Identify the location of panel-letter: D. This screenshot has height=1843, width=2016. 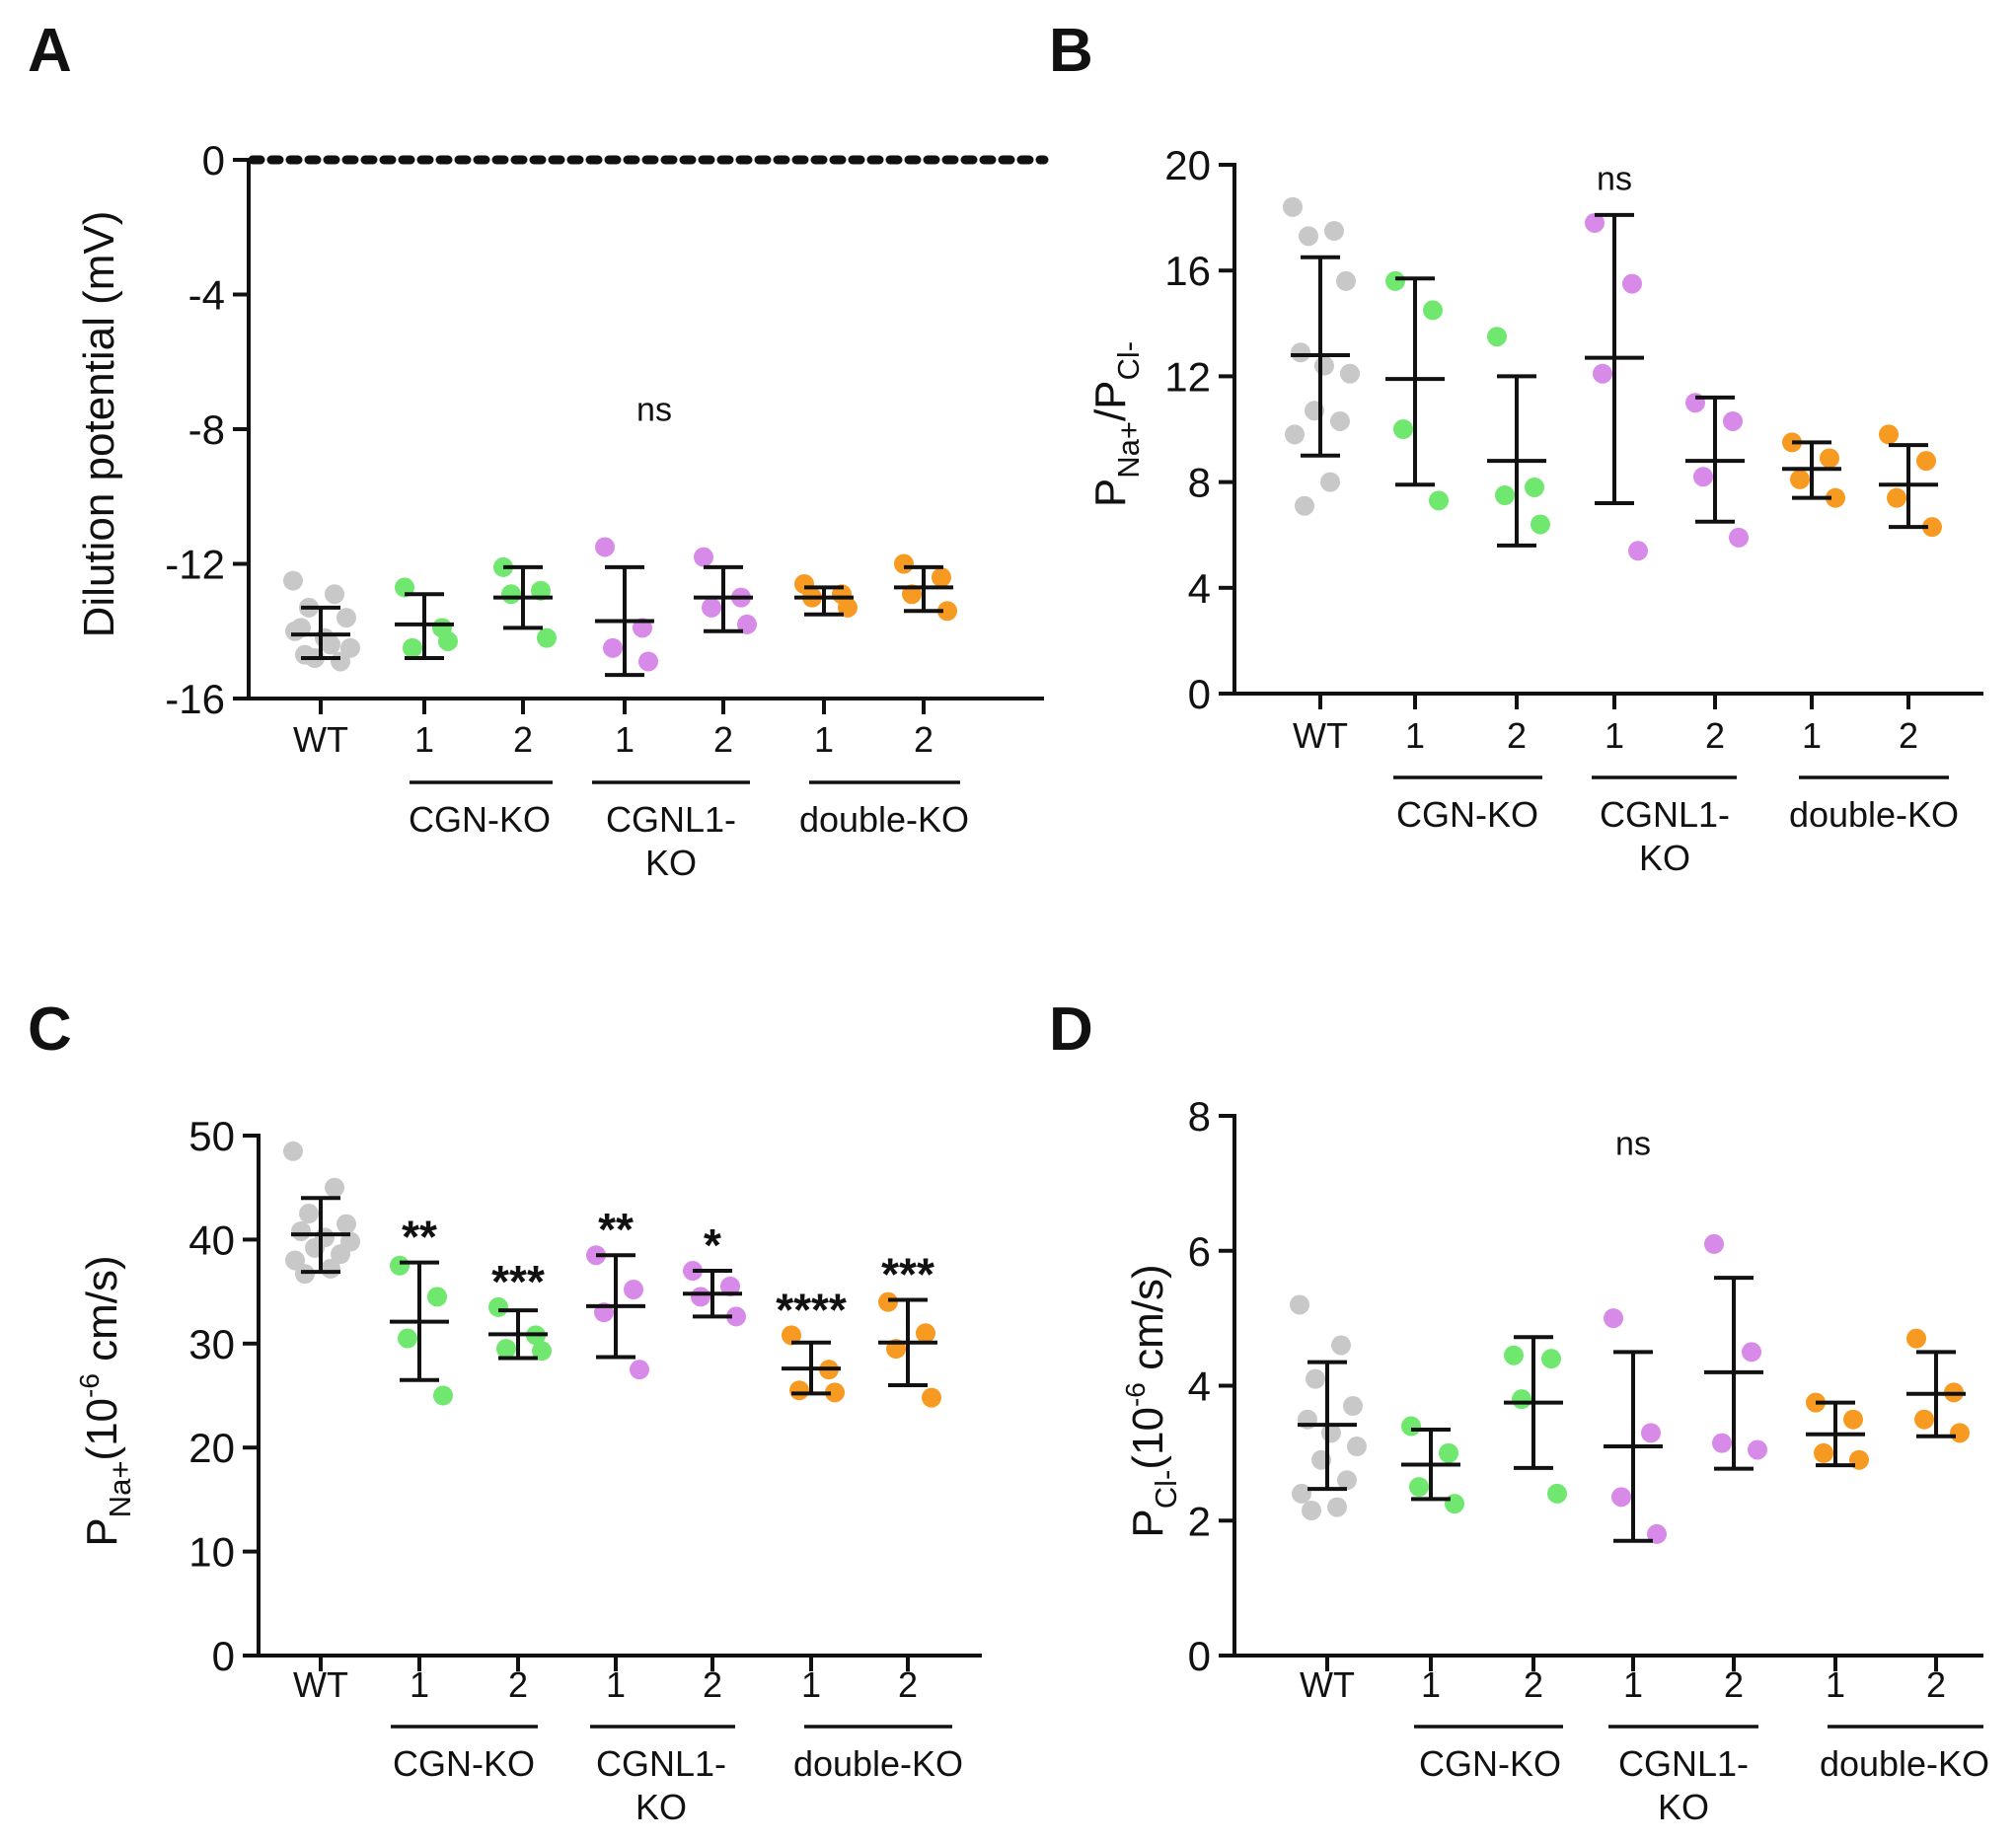
(1071, 1029).